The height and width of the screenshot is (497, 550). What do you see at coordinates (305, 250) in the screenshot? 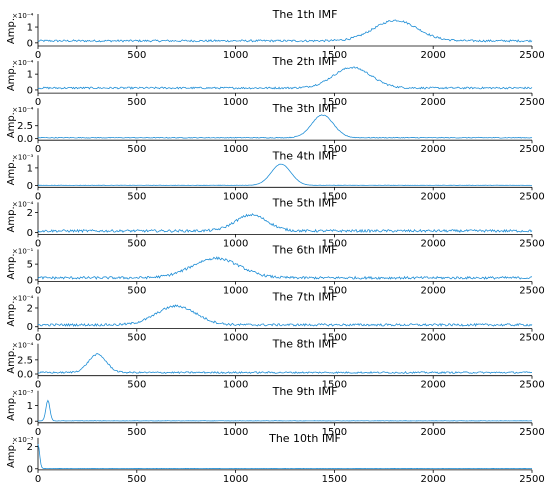
I see `panel-6-title: The 6th IMF` at bounding box center [305, 250].